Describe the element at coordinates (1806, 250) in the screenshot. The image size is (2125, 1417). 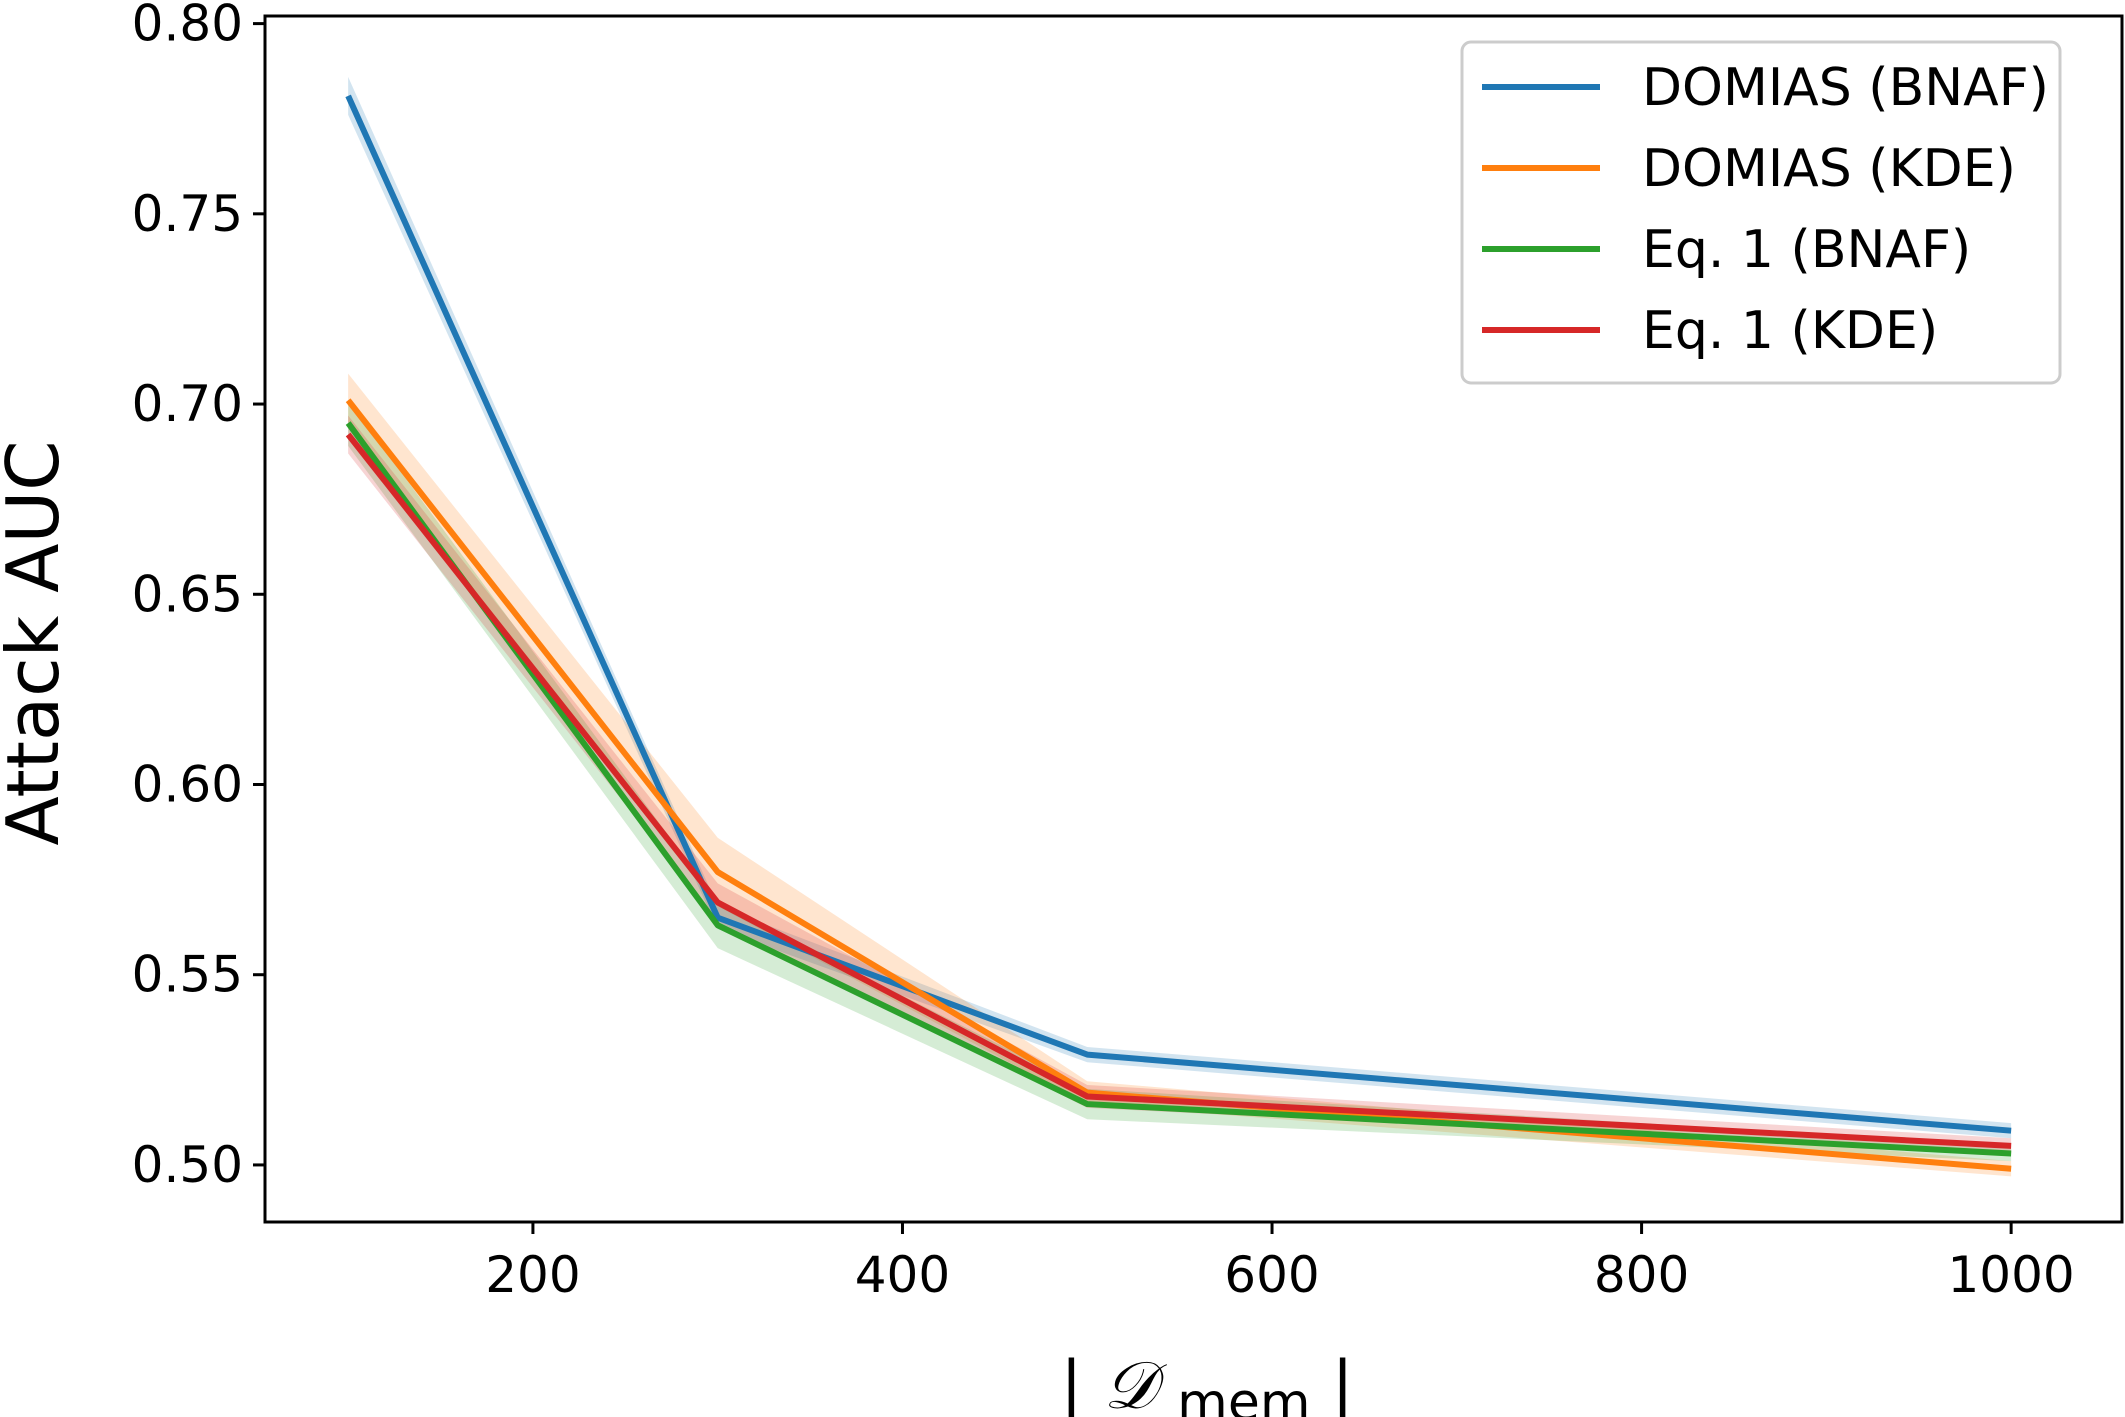
I see `legend-label-2: Eq. 1 (BNAF)` at that location.